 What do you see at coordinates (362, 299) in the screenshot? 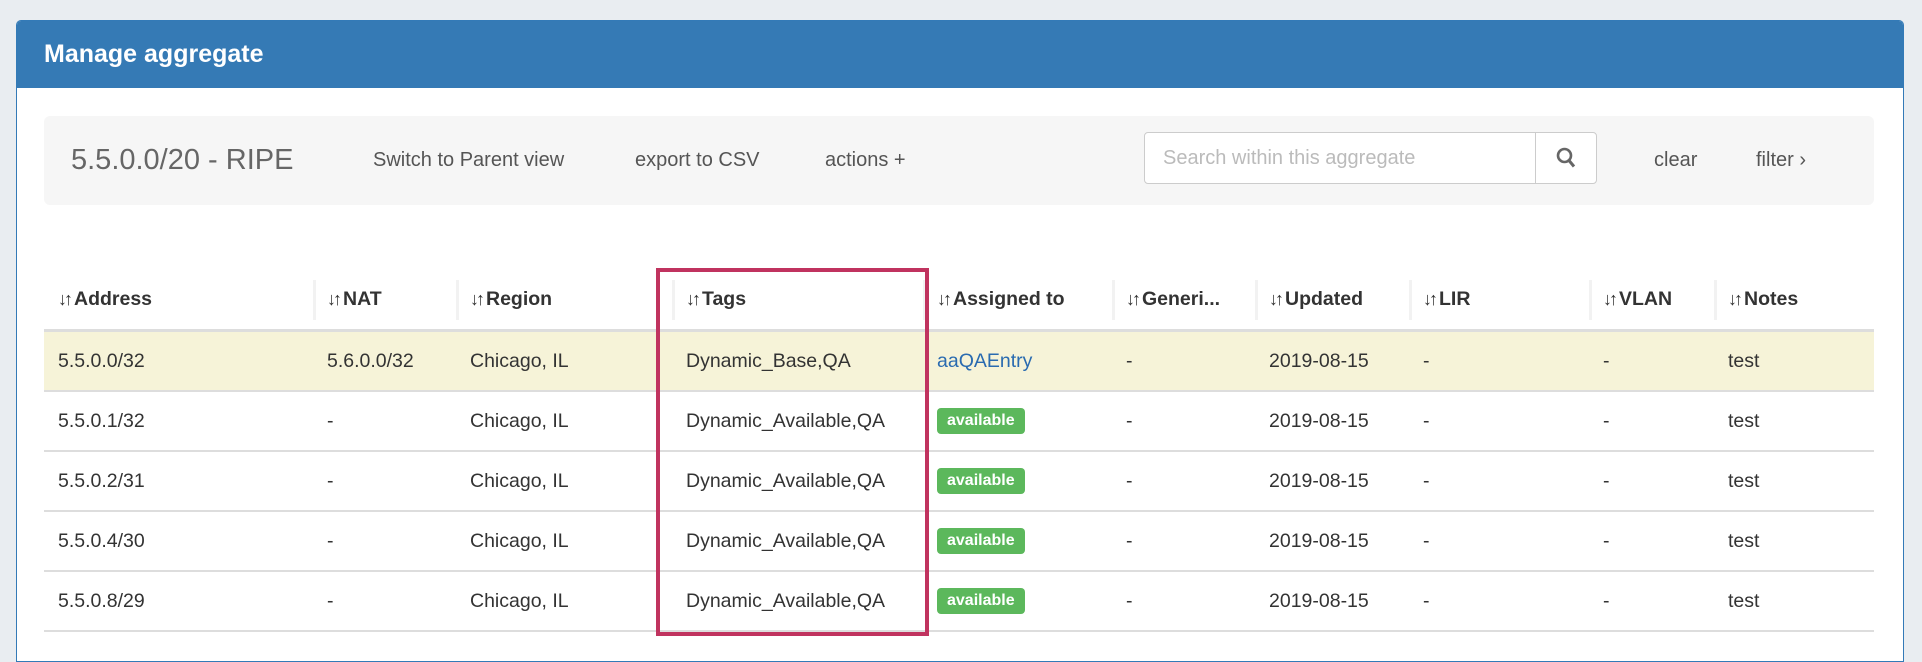
I see `column-header-label: NAT` at bounding box center [362, 299].